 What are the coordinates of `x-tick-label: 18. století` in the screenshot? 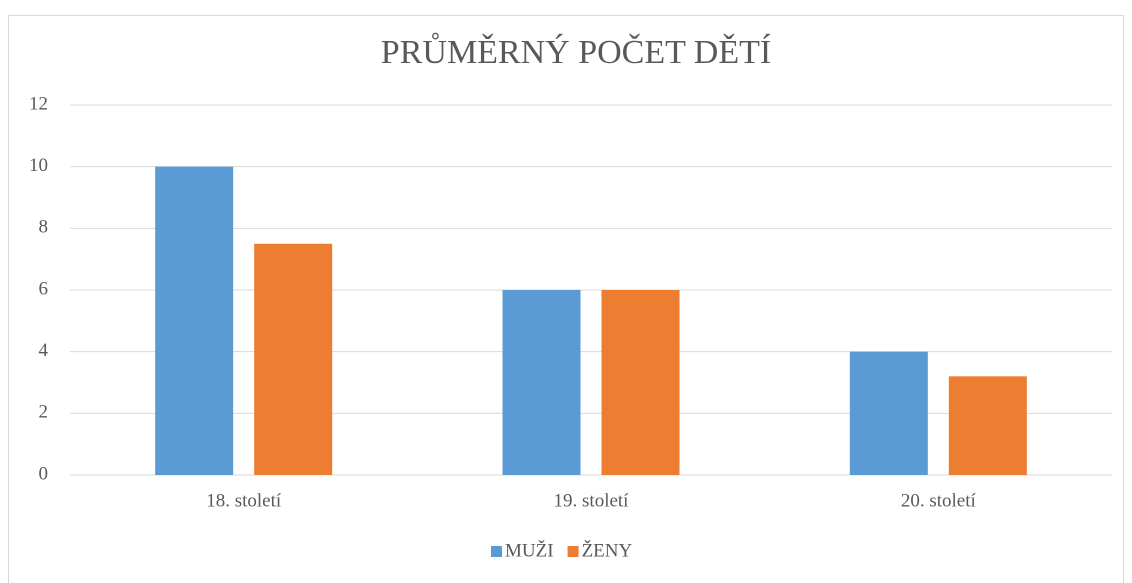 It's located at (244, 500).